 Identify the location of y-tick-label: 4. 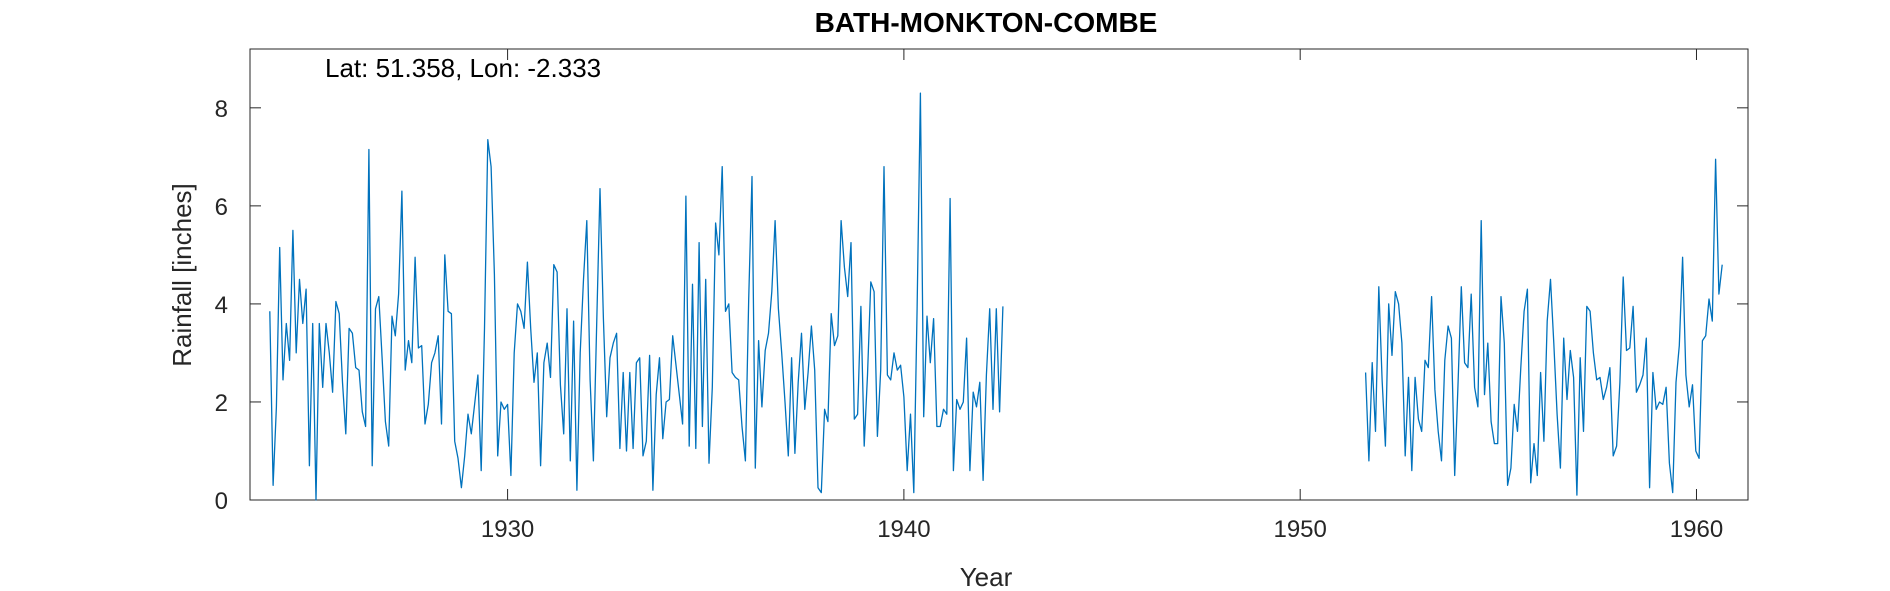
(221, 305).